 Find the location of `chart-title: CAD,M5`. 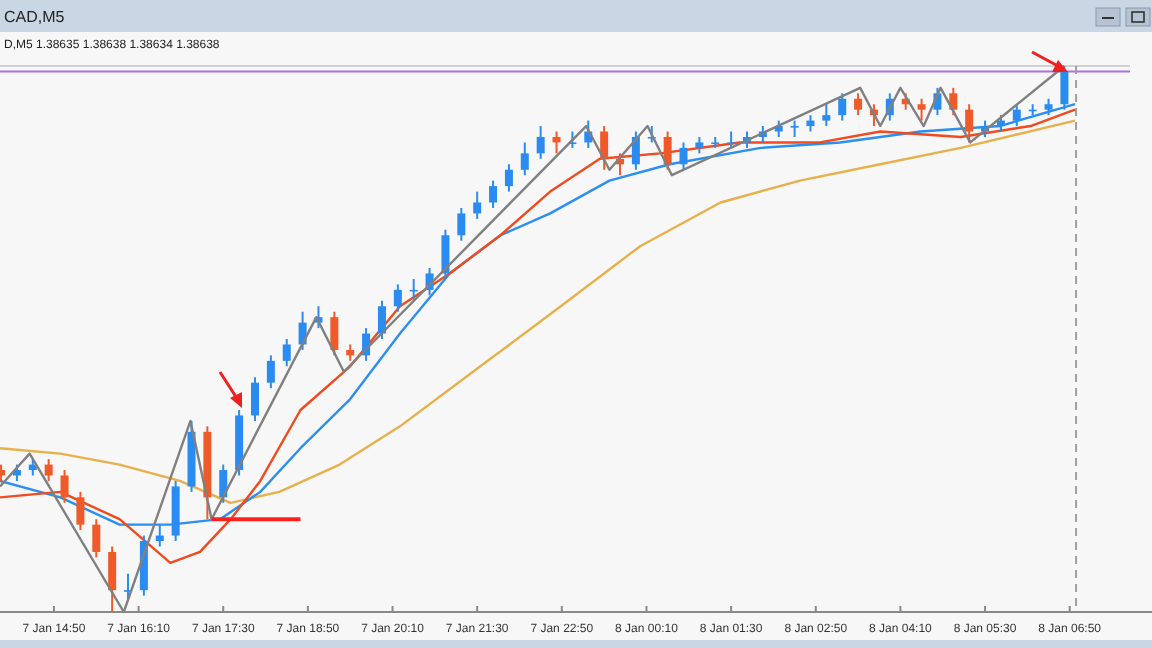

chart-title: CAD,M5 is located at coordinates (35, 17).